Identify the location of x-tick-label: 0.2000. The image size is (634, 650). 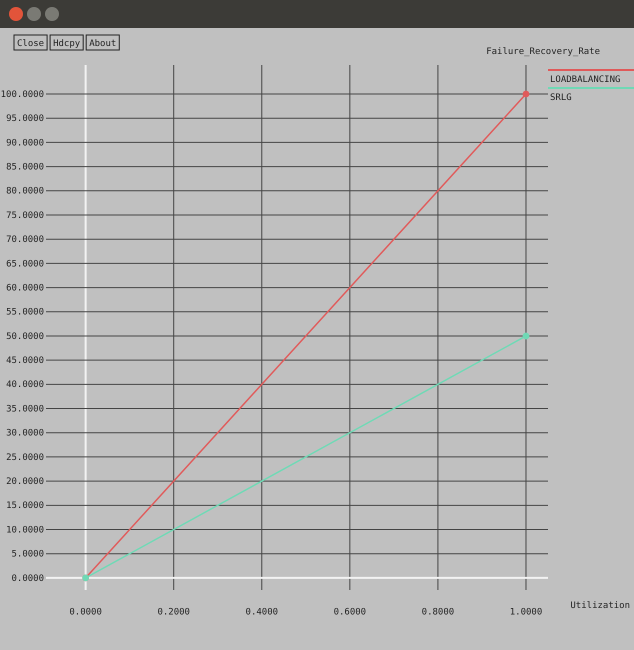
(173, 612).